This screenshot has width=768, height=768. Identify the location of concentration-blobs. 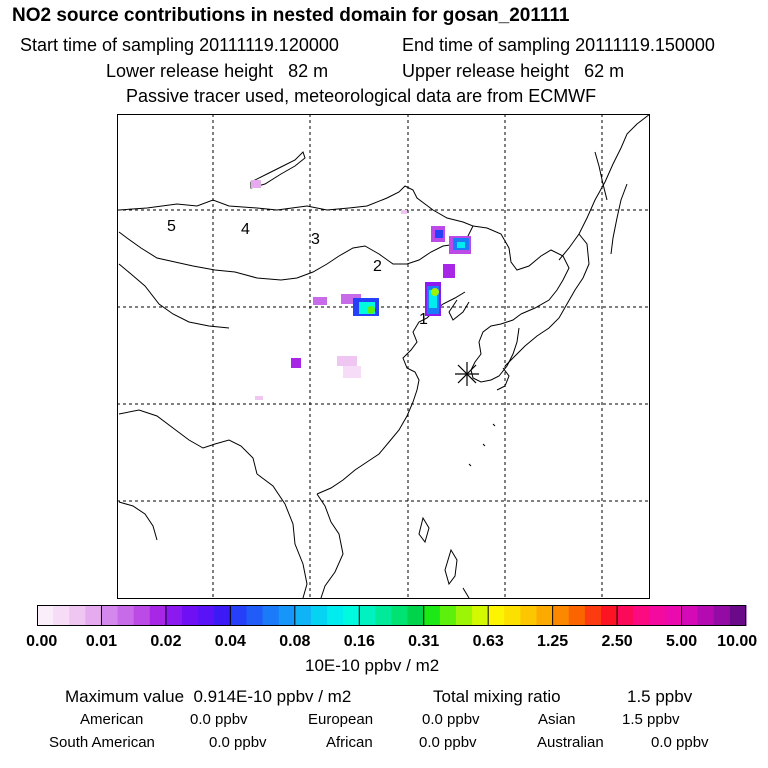
(361, 290).